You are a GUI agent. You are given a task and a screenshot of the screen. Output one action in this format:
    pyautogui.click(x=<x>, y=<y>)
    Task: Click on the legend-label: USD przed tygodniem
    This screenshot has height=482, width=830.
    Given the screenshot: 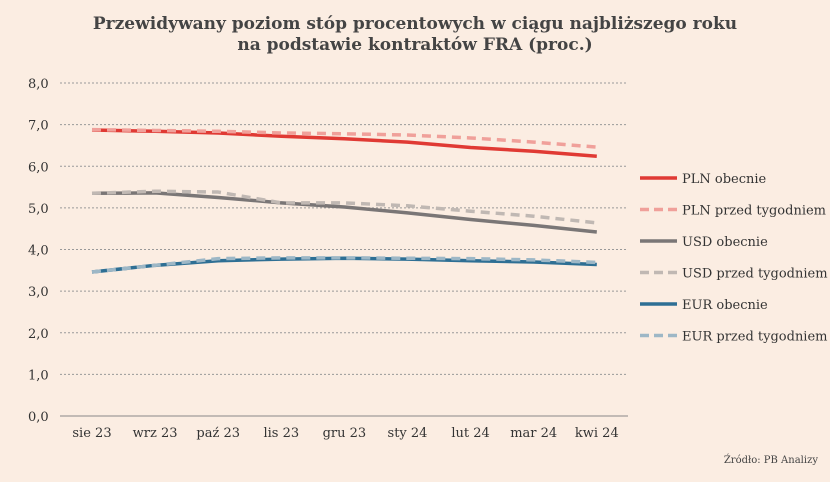 What is the action you would take?
    pyautogui.click(x=755, y=274)
    